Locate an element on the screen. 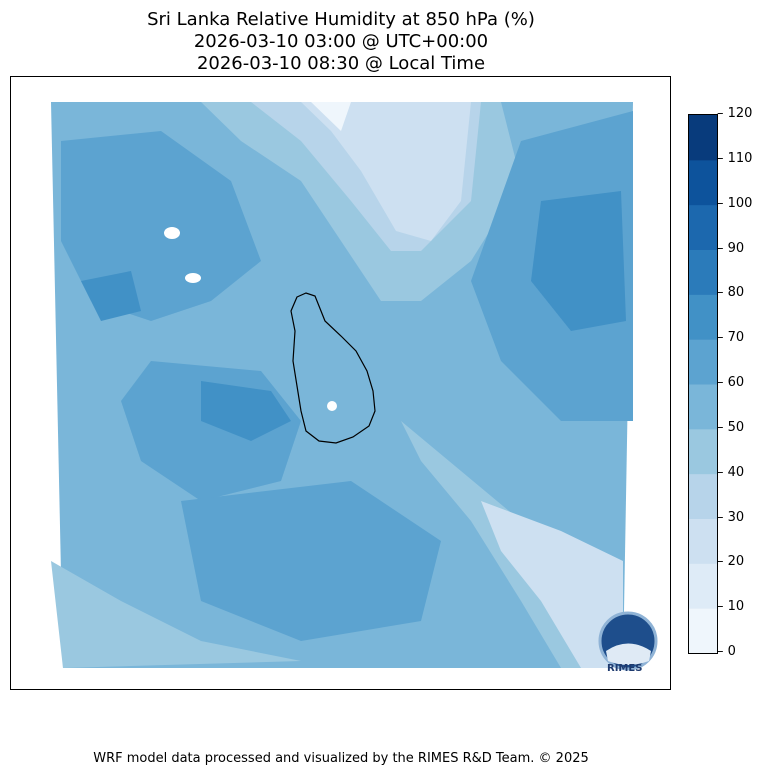 Image resolution: width=760 pixels, height=776 pixels. colorbar-tick-label: – 50 is located at coordinates (731, 427).